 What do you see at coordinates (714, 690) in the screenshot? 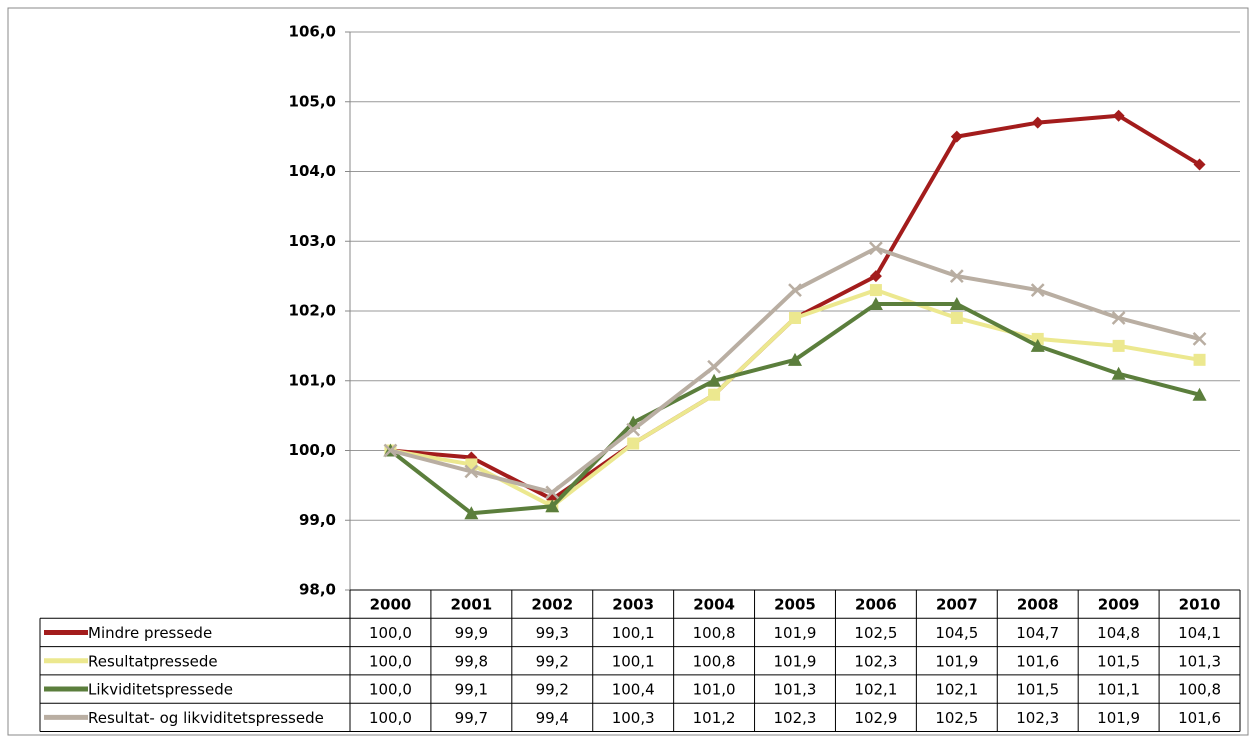
I see `table-value: 101,0` at bounding box center [714, 690].